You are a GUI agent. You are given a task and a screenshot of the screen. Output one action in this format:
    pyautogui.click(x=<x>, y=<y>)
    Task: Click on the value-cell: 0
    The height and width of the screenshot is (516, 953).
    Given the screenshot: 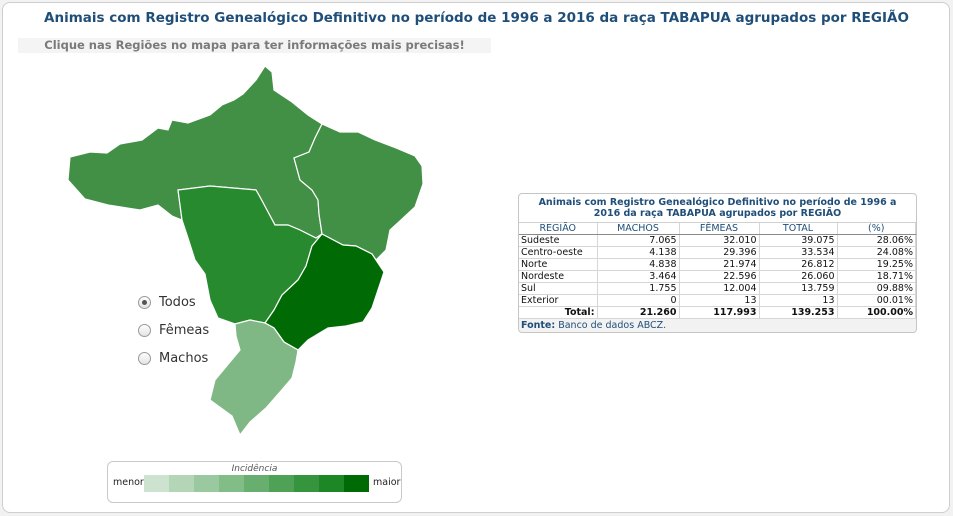 What is the action you would take?
    pyautogui.click(x=638, y=300)
    